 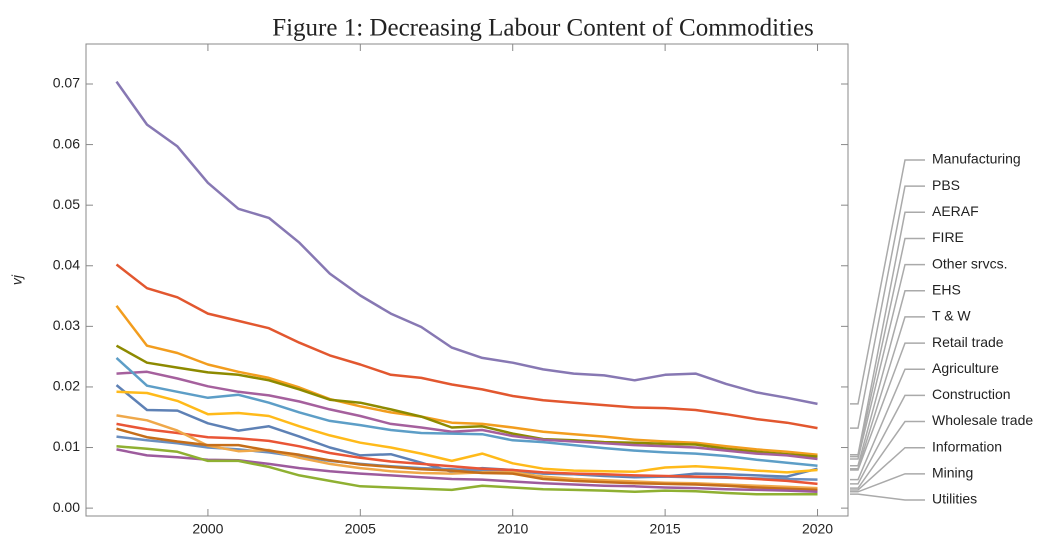 What do you see at coordinates (954, 499) in the screenshot?
I see `legend-label: Utilities` at bounding box center [954, 499].